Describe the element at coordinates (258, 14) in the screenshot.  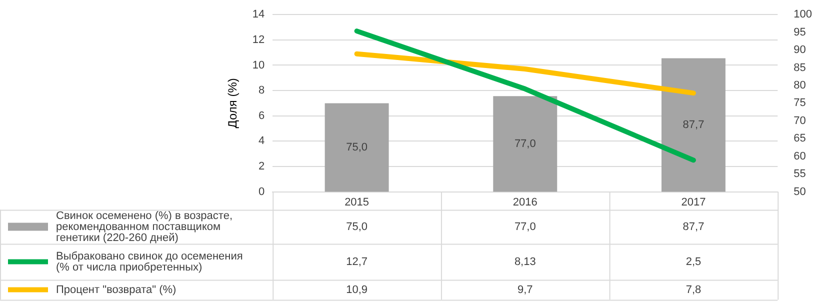
I see `y-tick-label: 14` at that location.